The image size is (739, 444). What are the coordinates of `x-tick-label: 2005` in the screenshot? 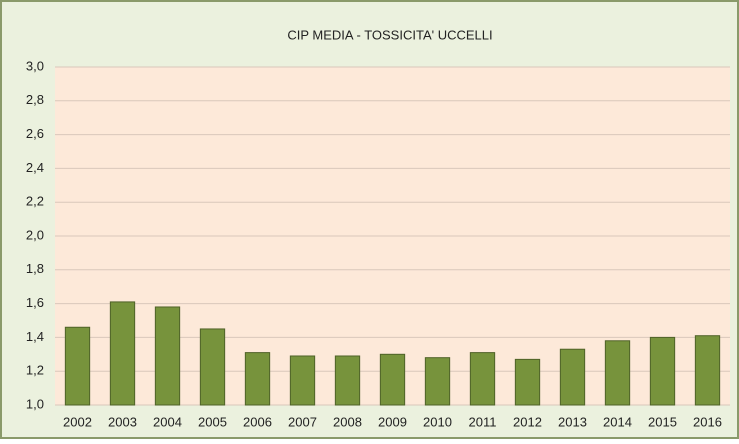 It's located at (212, 421).